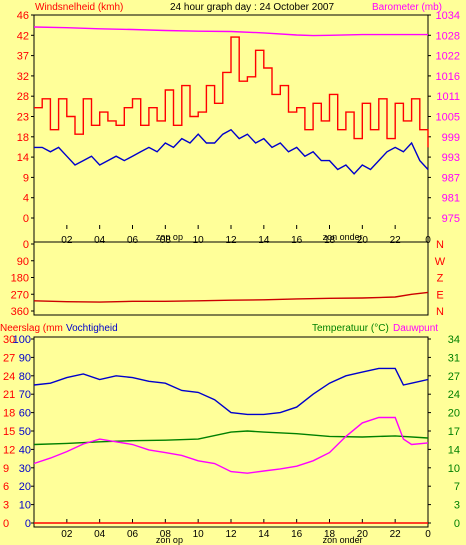 The width and height of the screenshot is (466, 545). Describe the element at coordinates (25, 469) in the screenshot. I see `humidity-axis-tick-label: 30` at that location.